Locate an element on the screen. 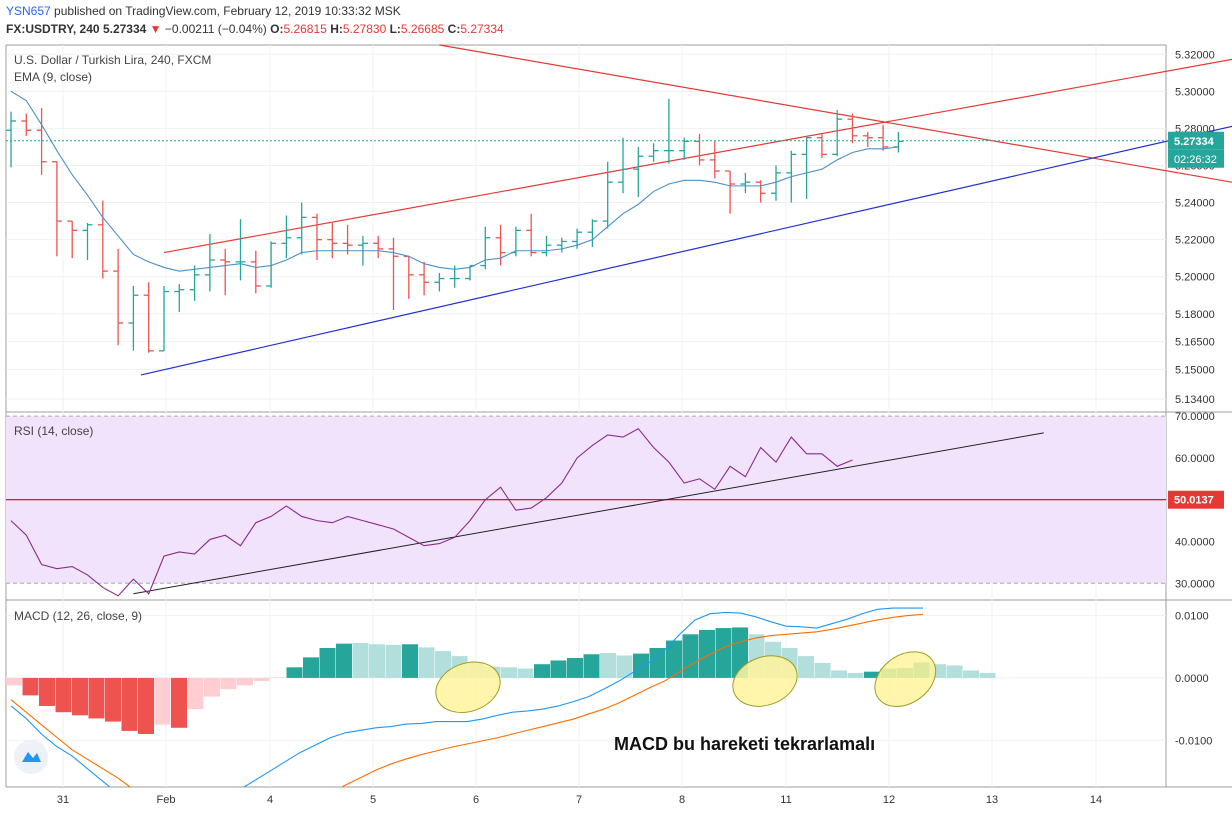 The image size is (1232, 818). last-price-badge-text: 5.27334 is located at coordinates (1194, 142).